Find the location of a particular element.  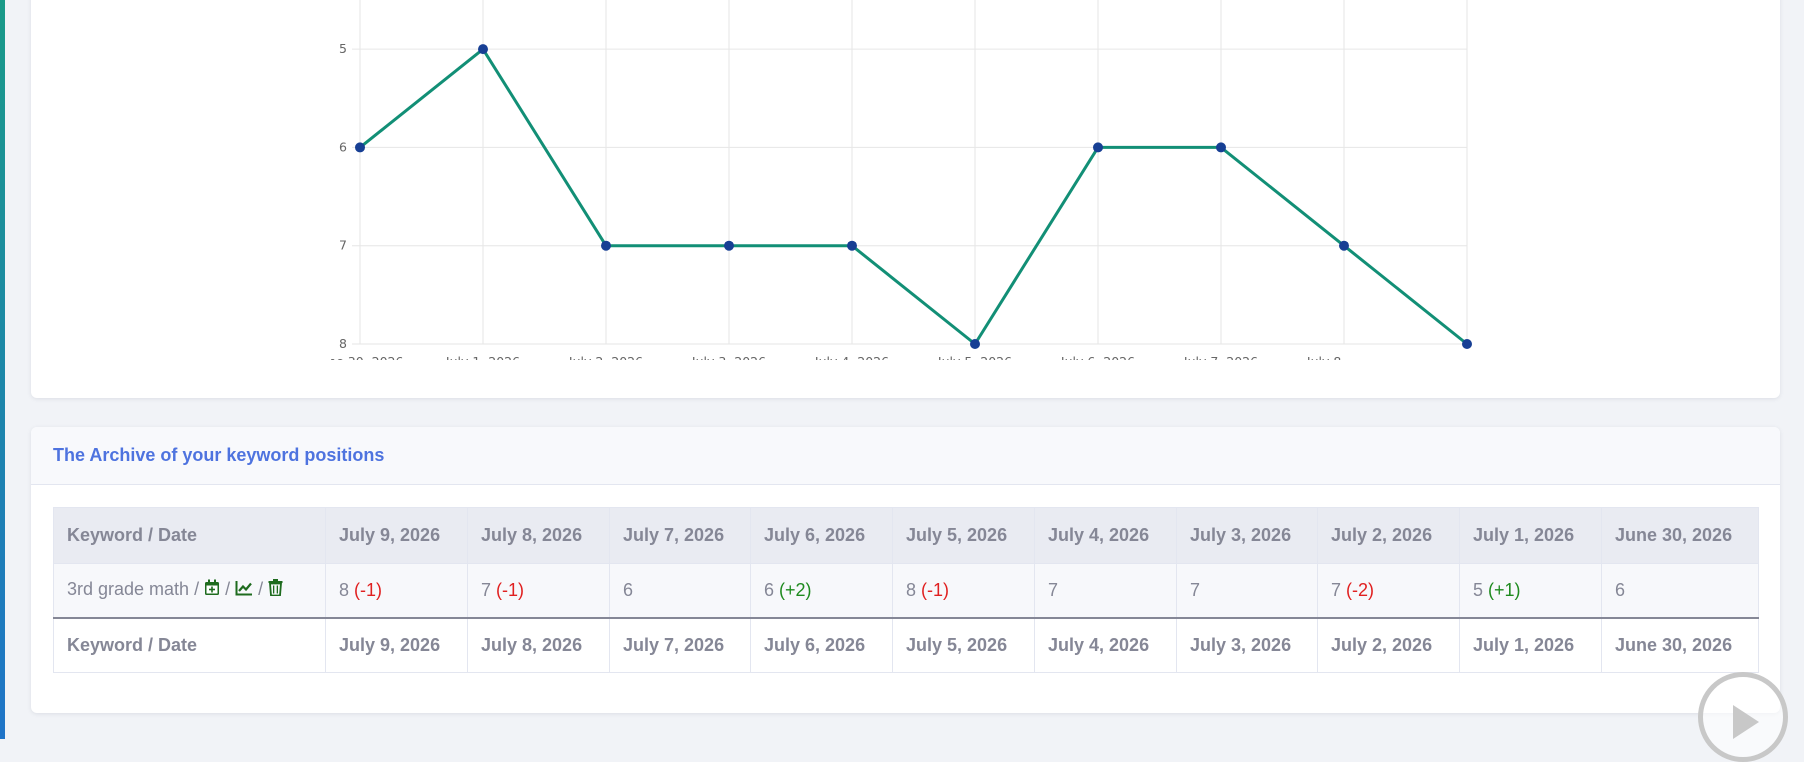

keyword-cell: 3rd grade math / / / is located at coordinates (189, 591).